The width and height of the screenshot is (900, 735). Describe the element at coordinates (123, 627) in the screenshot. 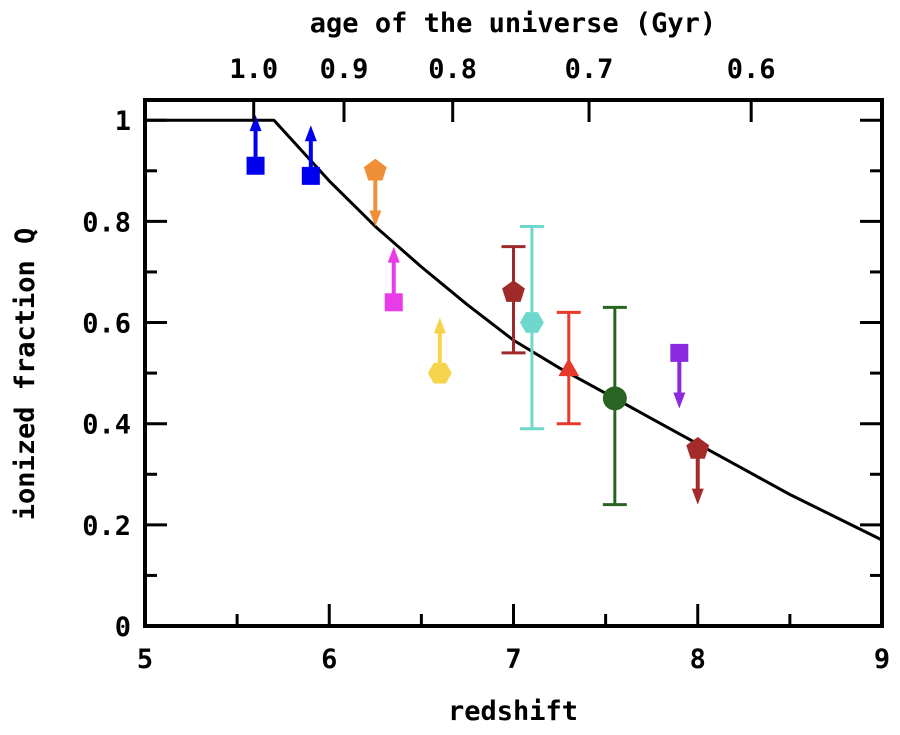

I see `y-tick-label: 0` at that location.